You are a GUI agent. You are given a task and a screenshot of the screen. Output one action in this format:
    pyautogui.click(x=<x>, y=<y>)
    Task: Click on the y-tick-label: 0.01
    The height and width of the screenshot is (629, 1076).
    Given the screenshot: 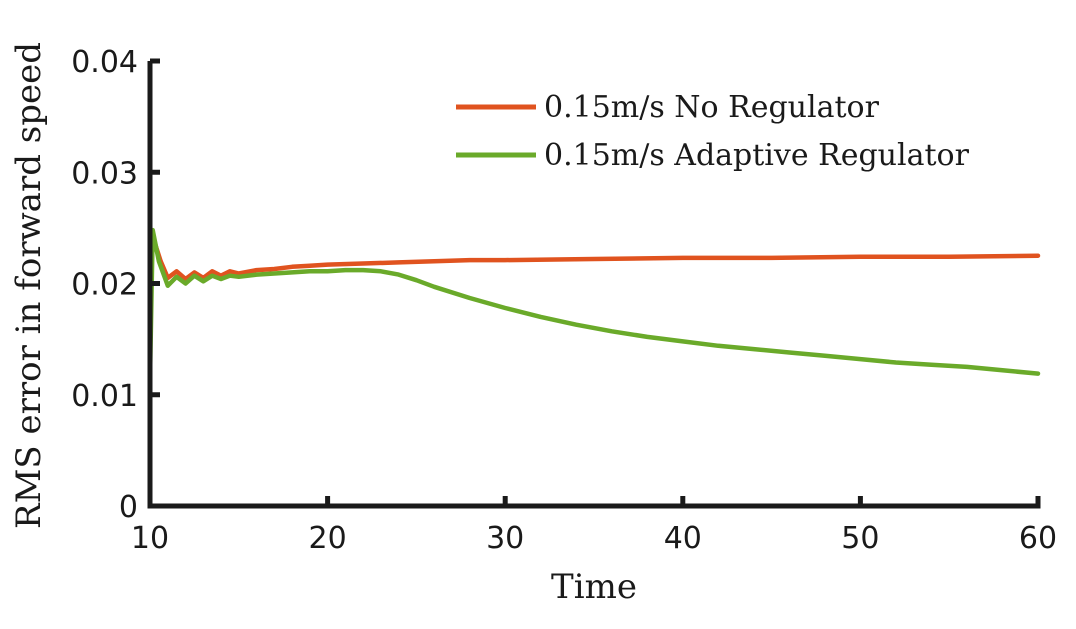 What is the action you would take?
    pyautogui.click(x=104, y=396)
    